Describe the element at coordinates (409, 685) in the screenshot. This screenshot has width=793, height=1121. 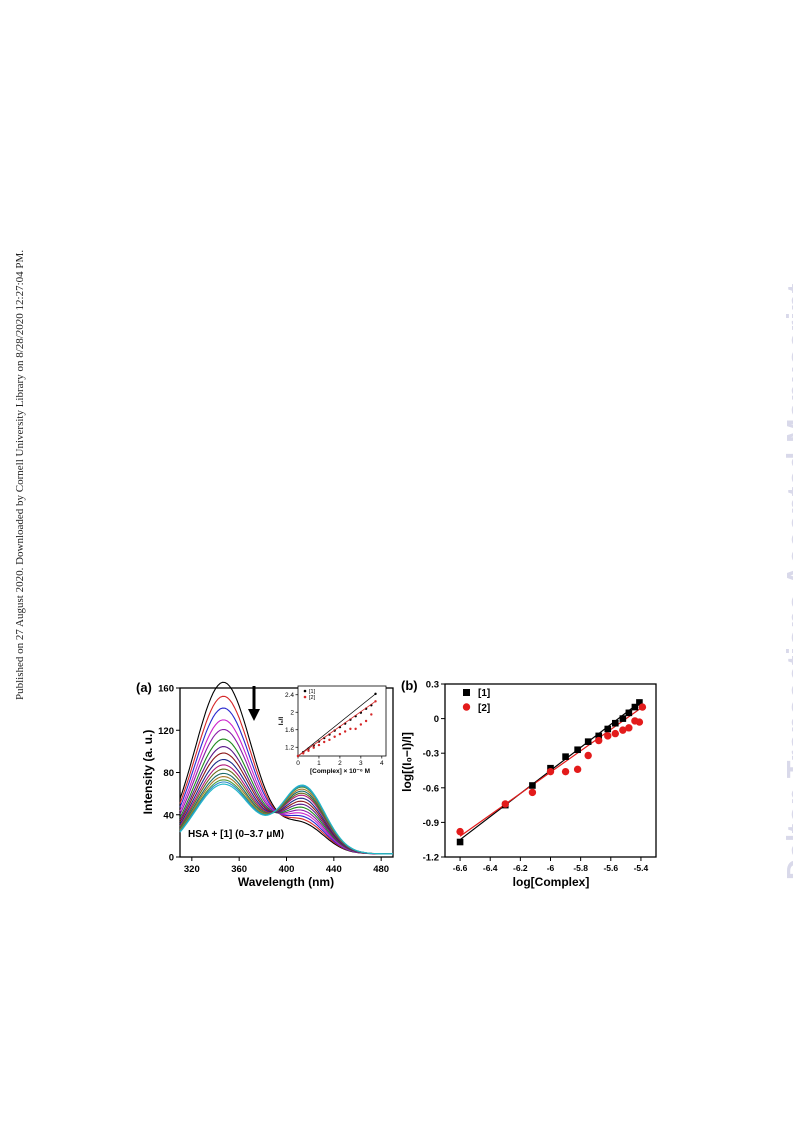
I see `panel-b-label: (b)` at that location.